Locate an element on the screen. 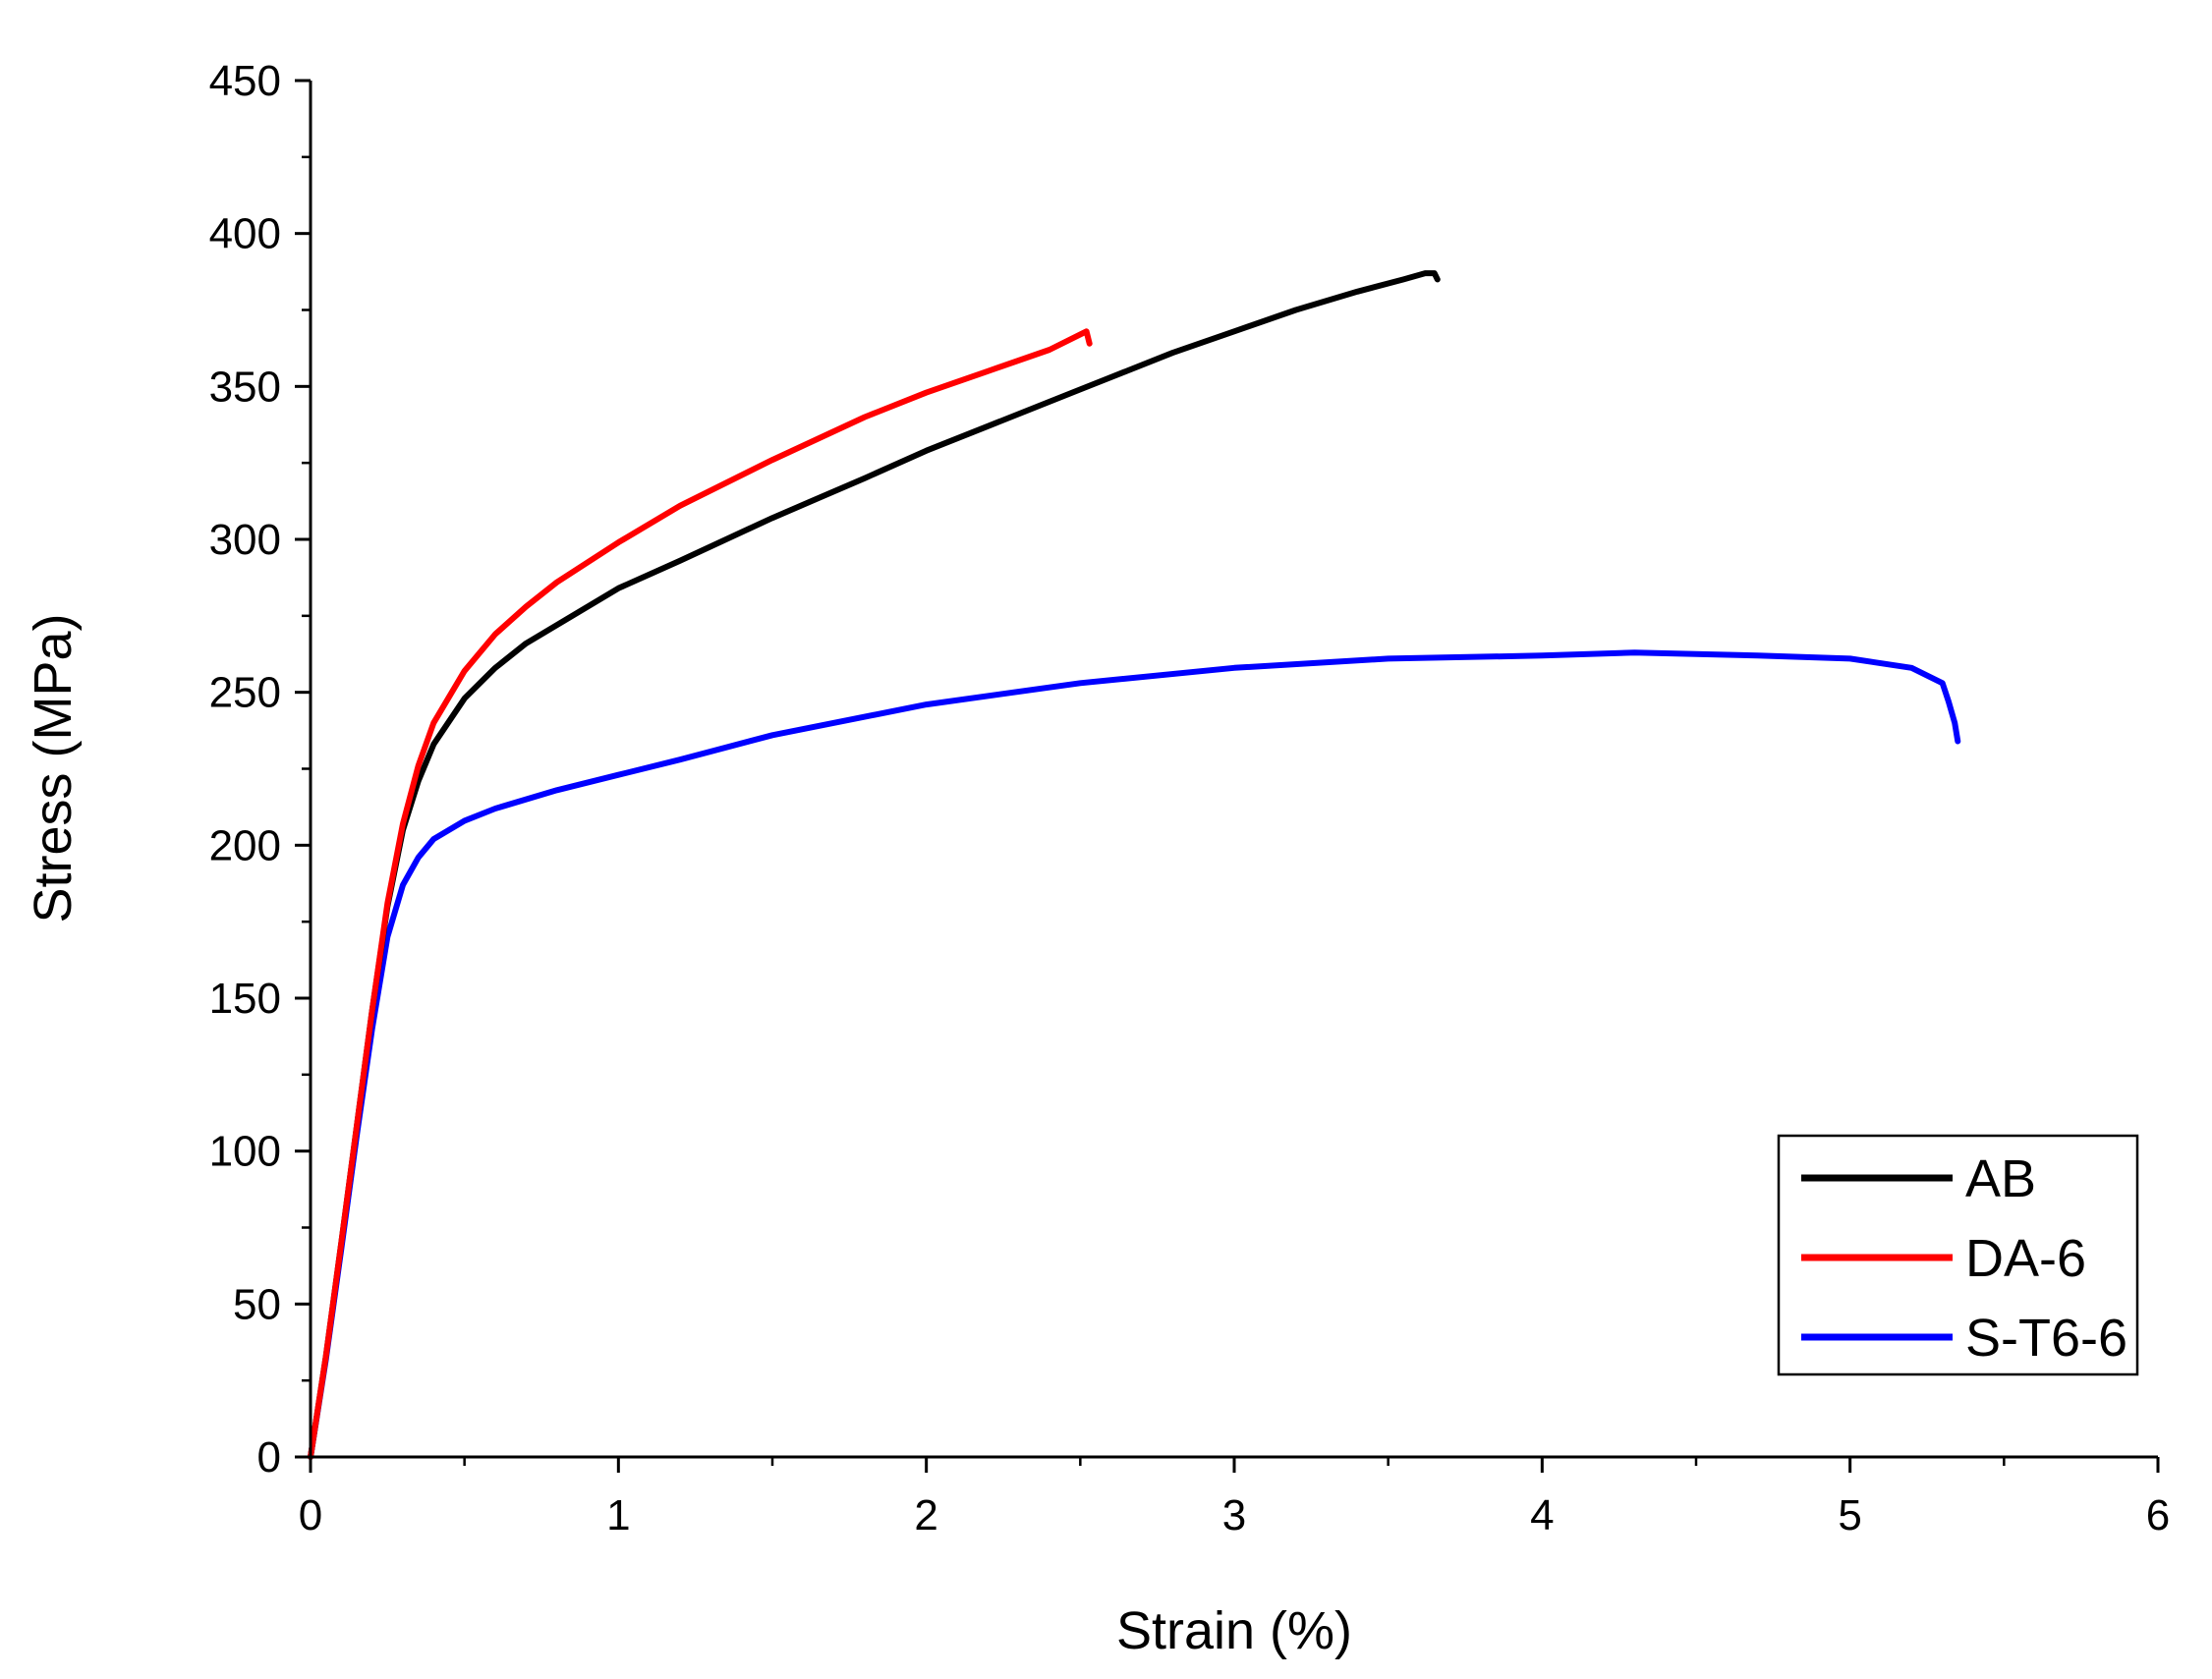 The image size is (2212, 1679). y-tick-label: 50 is located at coordinates (257, 1304).